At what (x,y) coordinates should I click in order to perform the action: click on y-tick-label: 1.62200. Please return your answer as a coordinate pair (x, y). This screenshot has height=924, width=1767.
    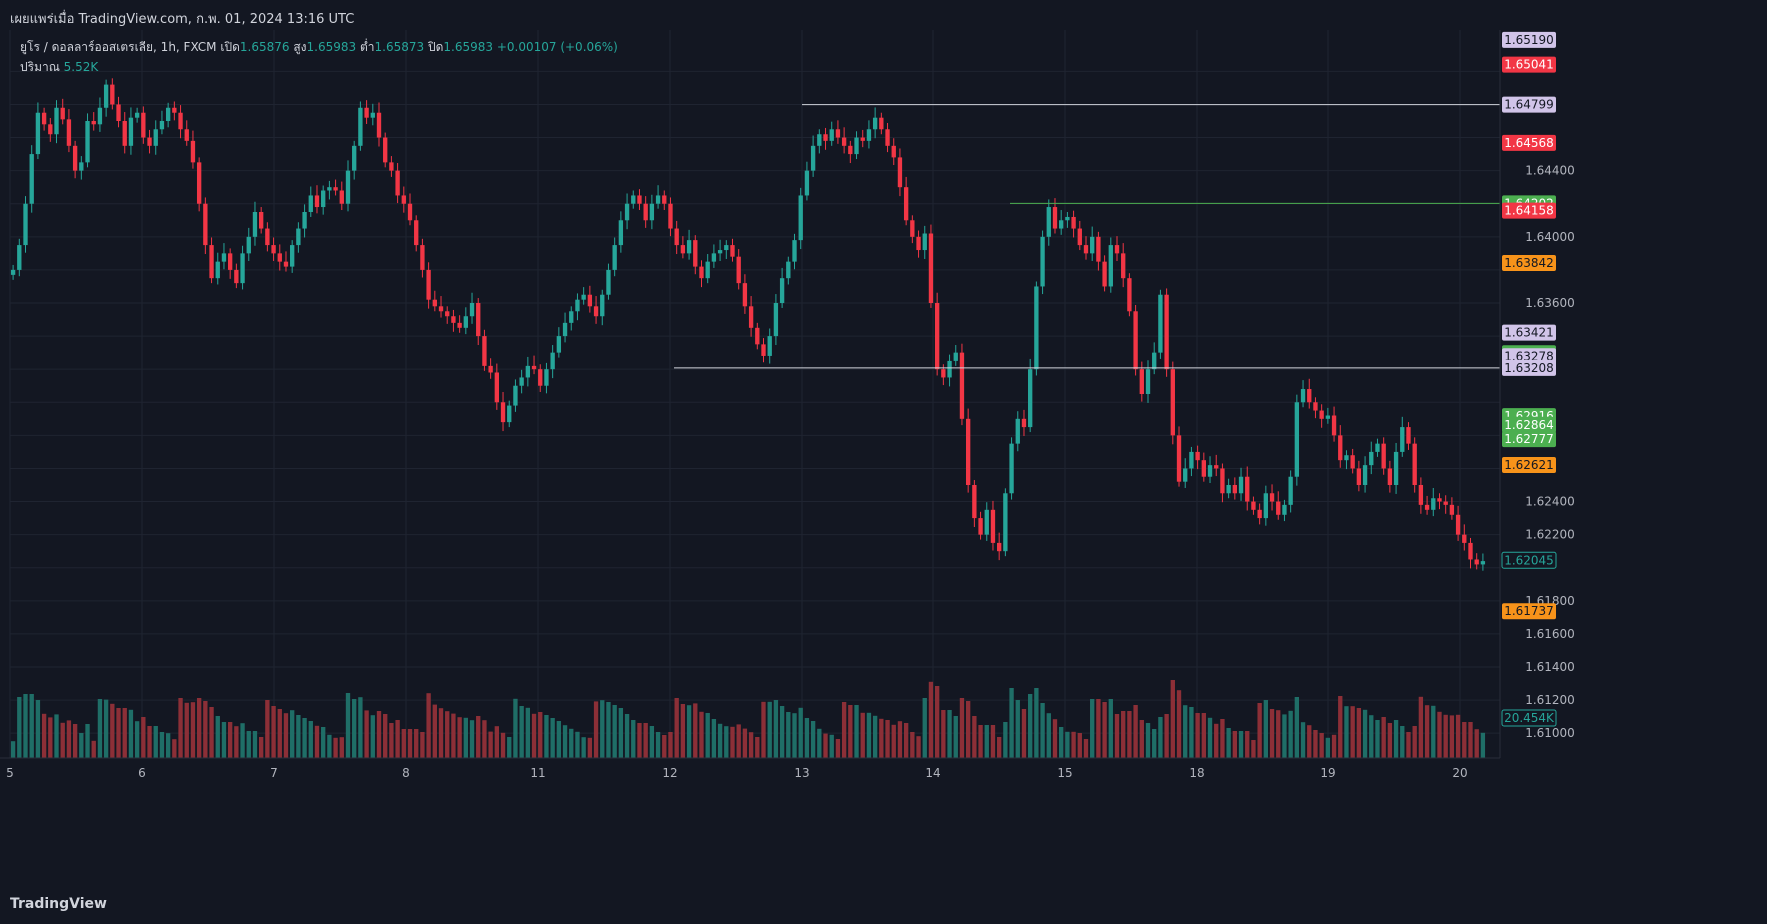
    Looking at the image, I should click on (1550, 535).